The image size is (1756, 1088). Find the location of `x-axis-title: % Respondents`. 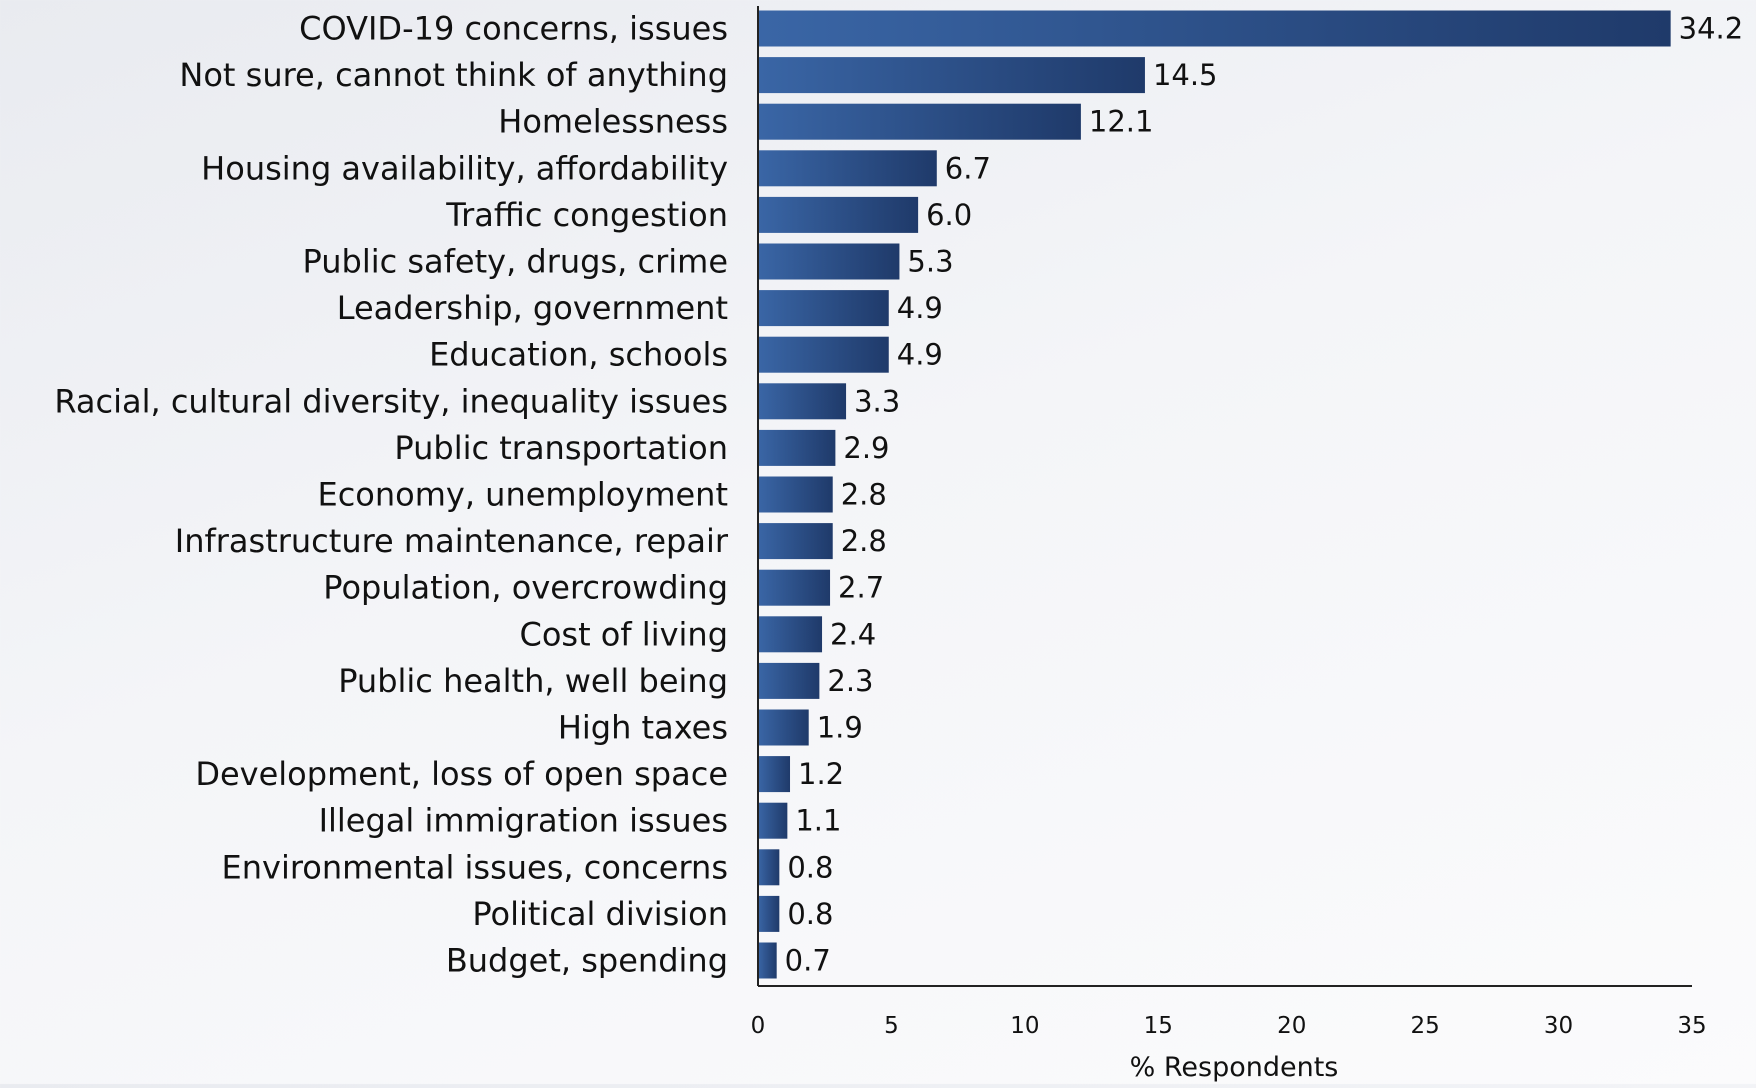

x-axis-title: % Respondents is located at coordinates (1234, 1067).